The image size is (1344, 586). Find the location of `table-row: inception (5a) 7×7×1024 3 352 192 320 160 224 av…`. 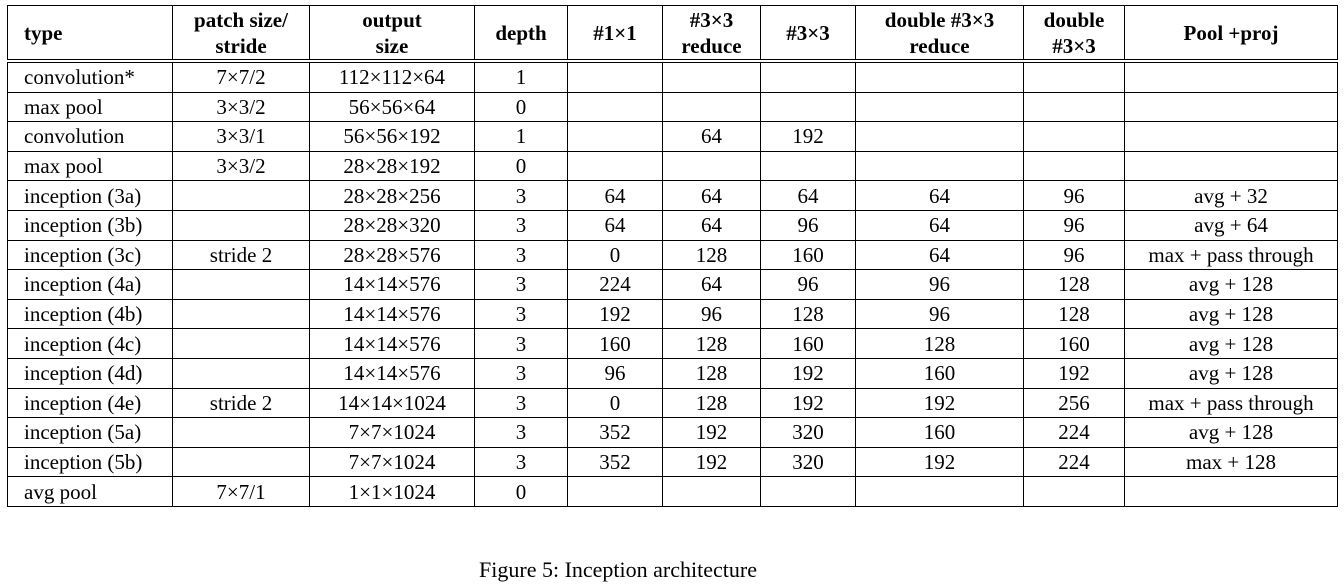

table-row: inception (5a) 7×7×1024 3 352 192 320 160 224 av… is located at coordinates (672, 432).